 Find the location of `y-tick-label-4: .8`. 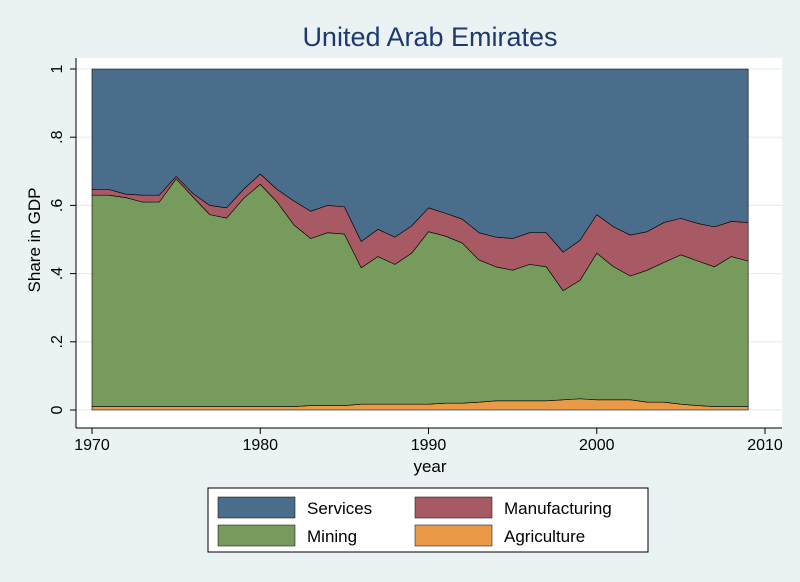

y-tick-label-4: .8 is located at coordinates (57, 136).